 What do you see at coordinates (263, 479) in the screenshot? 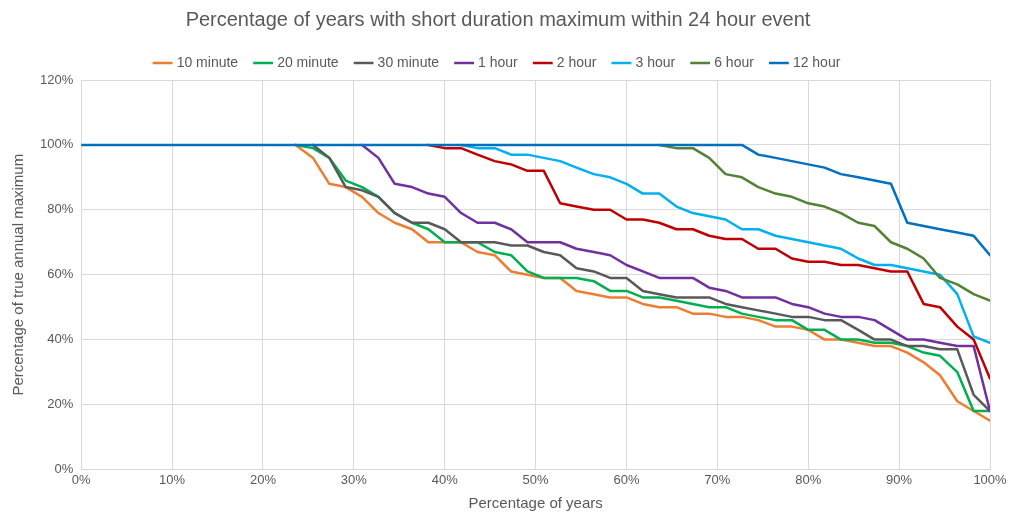
I see `x-tick-label: 20%` at bounding box center [263, 479].